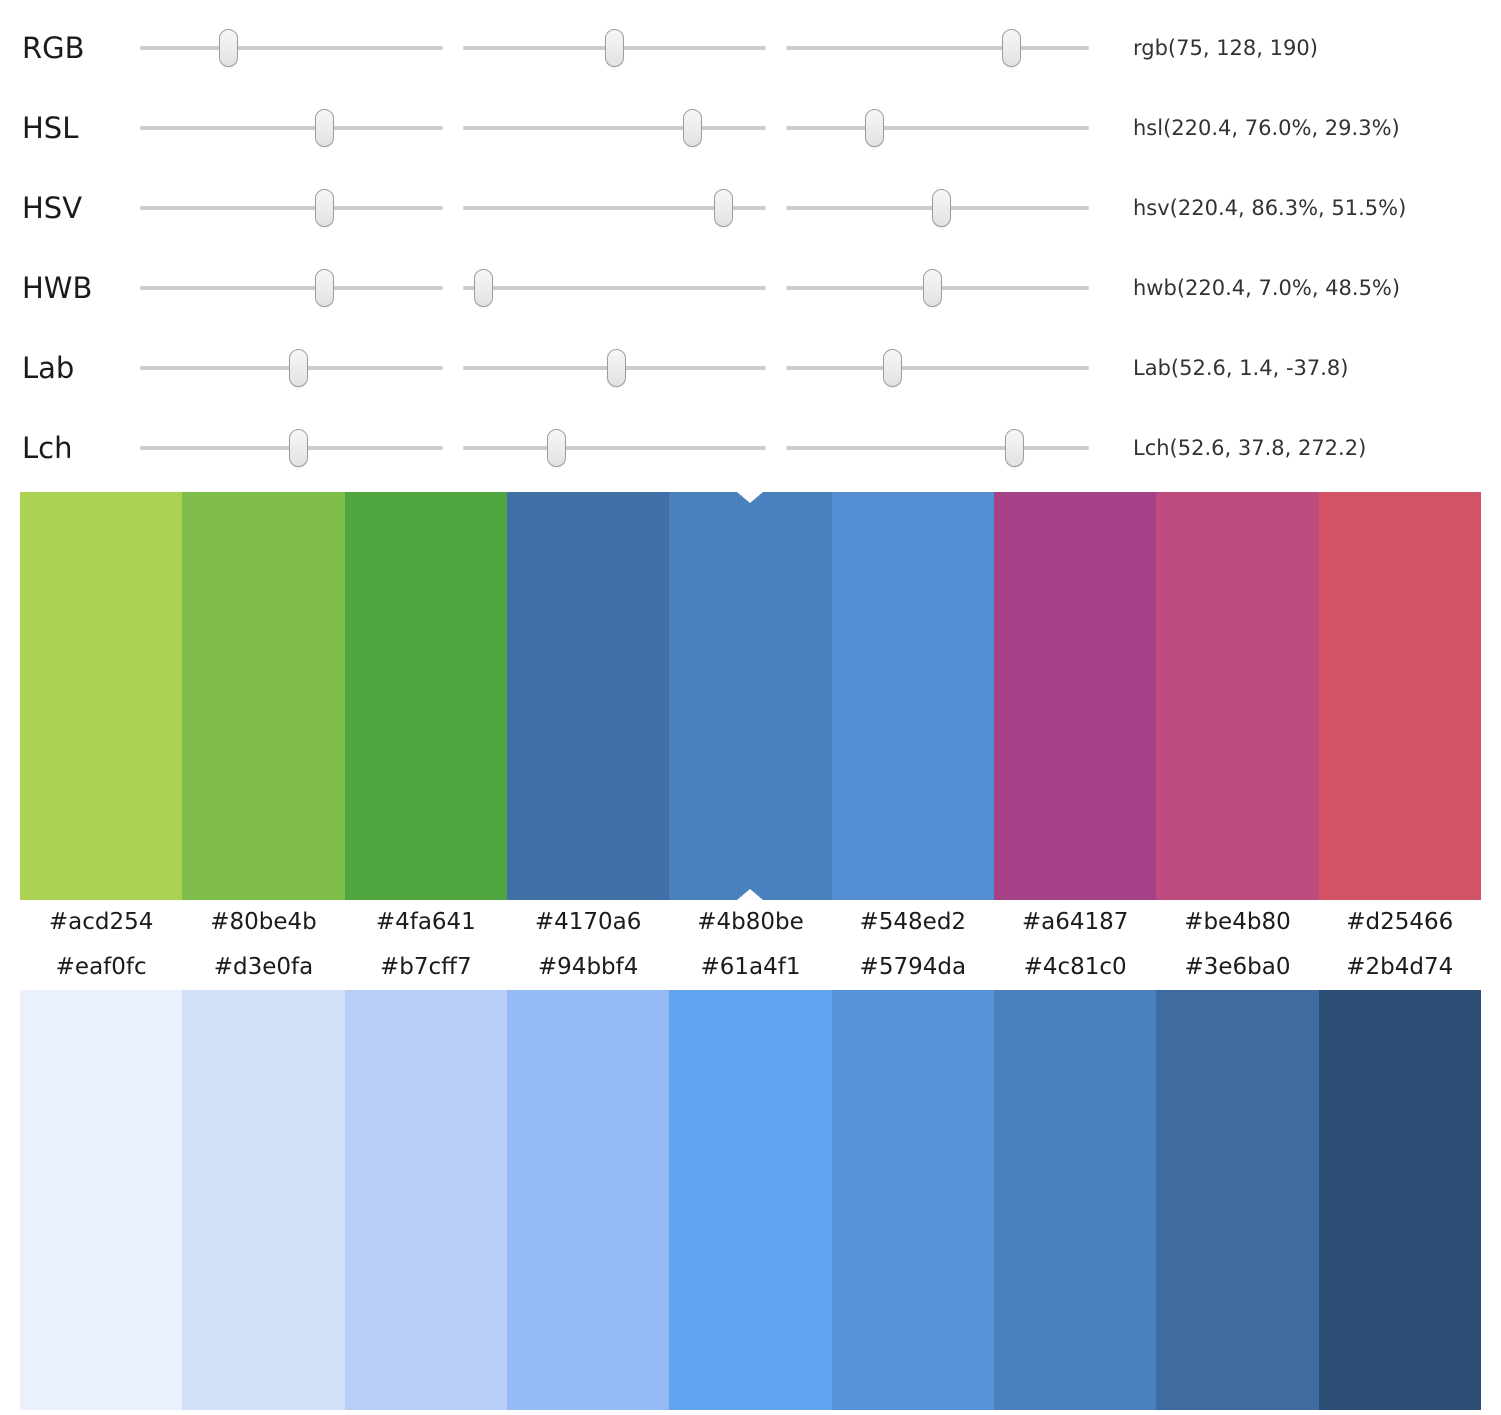 The width and height of the screenshot is (1501, 1415). Describe the element at coordinates (588, 967) in the screenshot. I see `swatch-hex-label: #94bbf4` at that location.